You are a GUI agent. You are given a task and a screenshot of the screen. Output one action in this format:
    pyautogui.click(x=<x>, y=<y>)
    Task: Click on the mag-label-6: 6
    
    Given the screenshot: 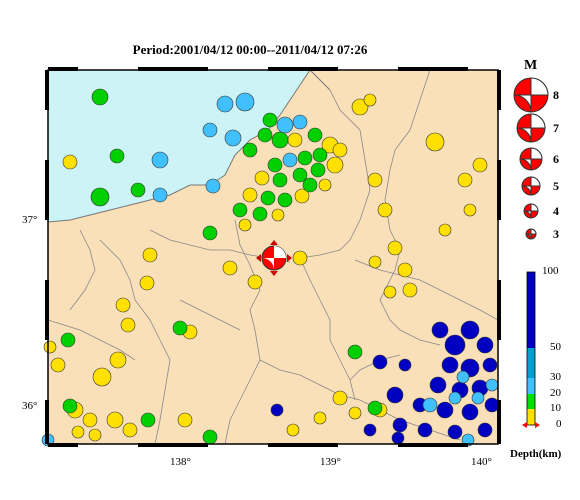 What is the action you would take?
    pyautogui.click(x=556, y=159)
    